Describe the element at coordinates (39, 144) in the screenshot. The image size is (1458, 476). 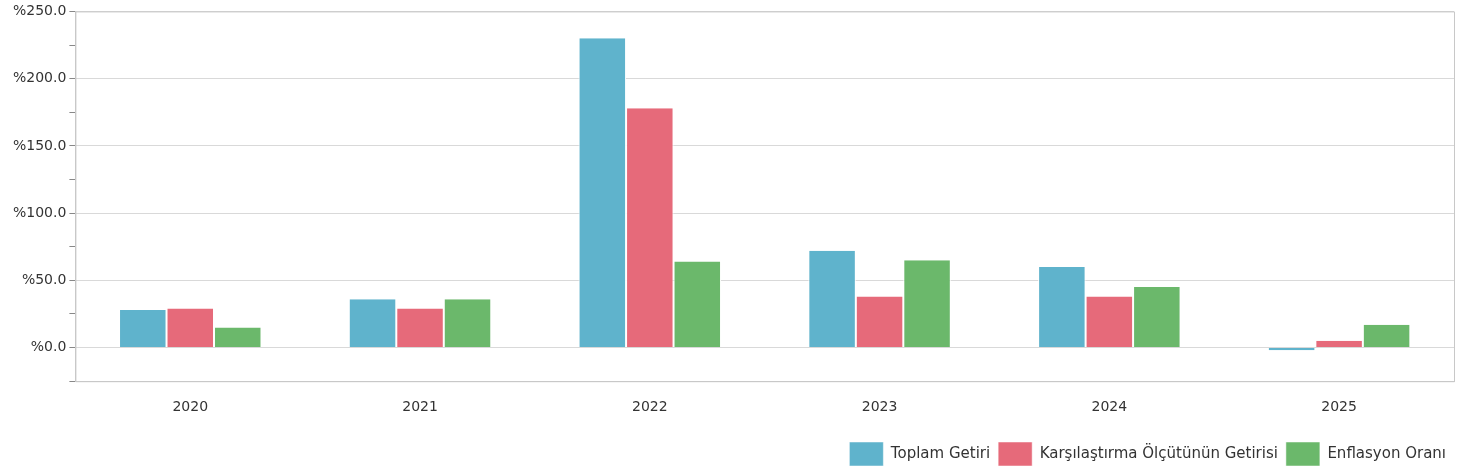
I see `y-tick-label: %150.0` at that location.